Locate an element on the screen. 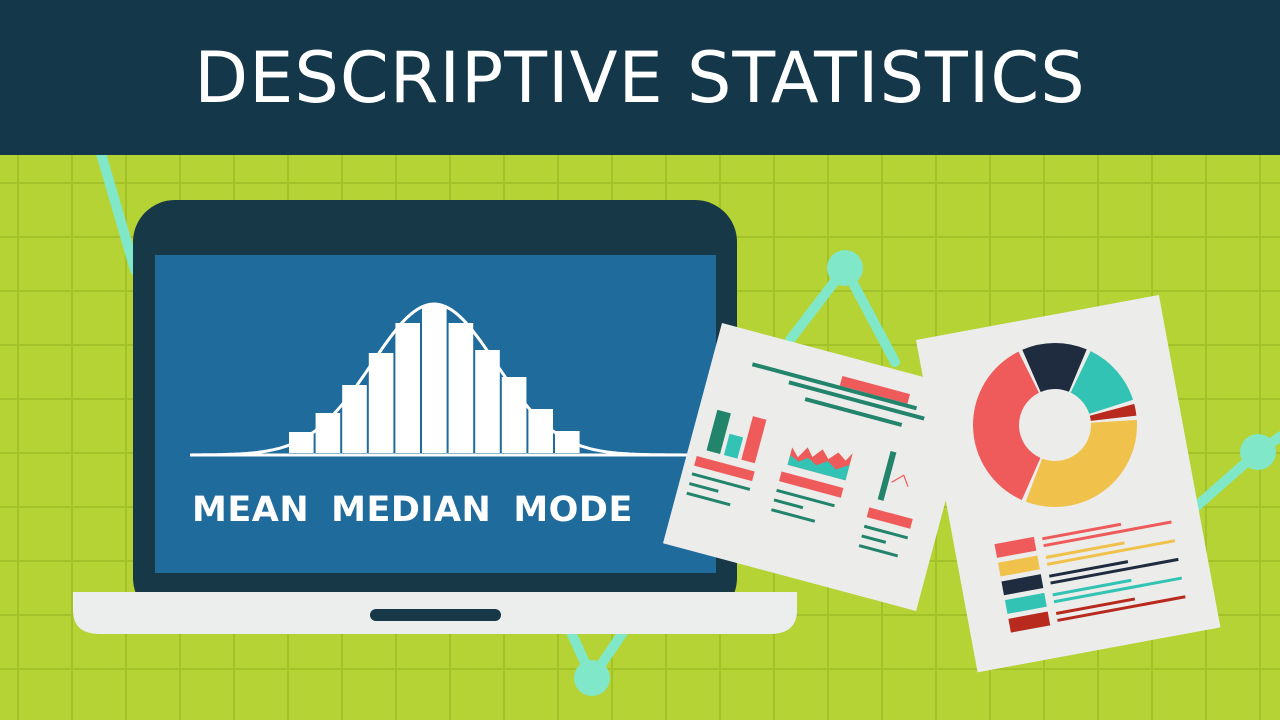 The image size is (1280, 720). screen-labels: MEAN MEDIAN MODE is located at coordinates (412, 510).